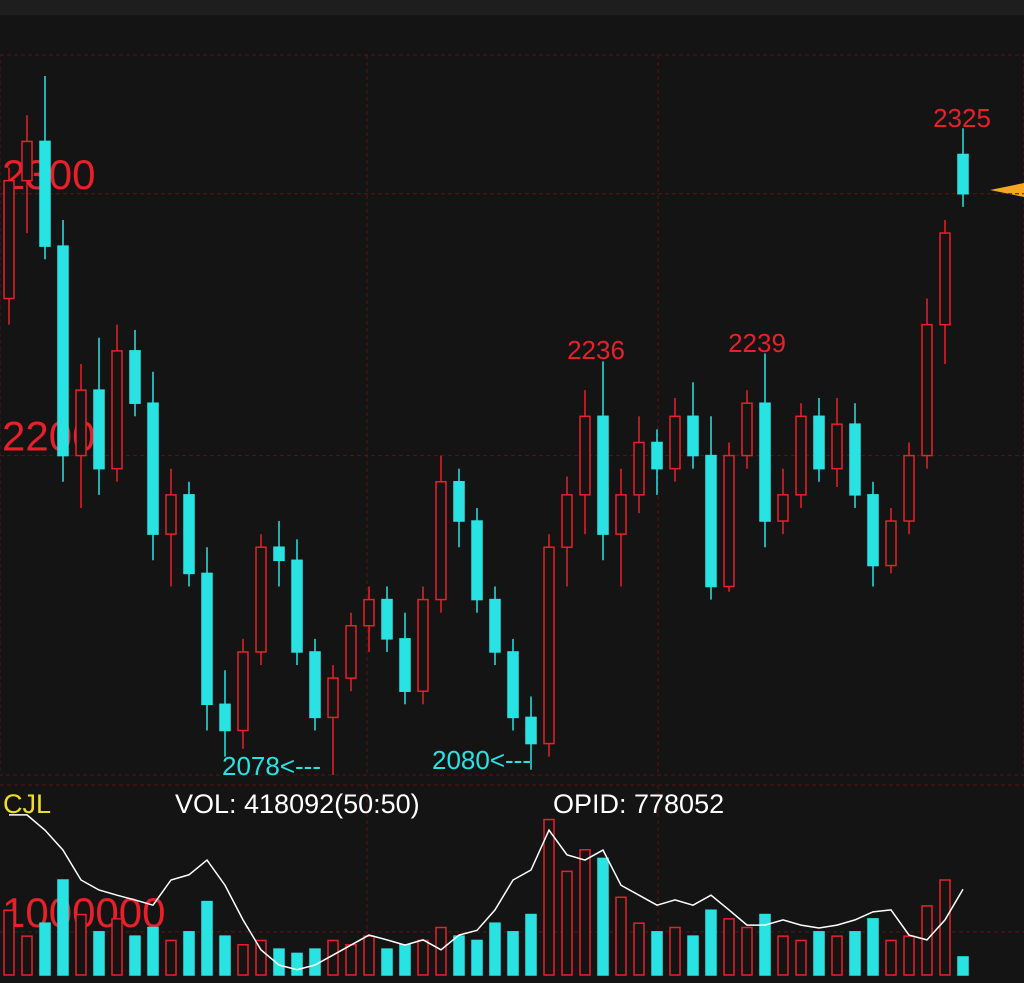 The image size is (1024, 983). What do you see at coordinates (271, 766) in the screenshot?
I see `annotation: 2078<---` at bounding box center [271, 766].